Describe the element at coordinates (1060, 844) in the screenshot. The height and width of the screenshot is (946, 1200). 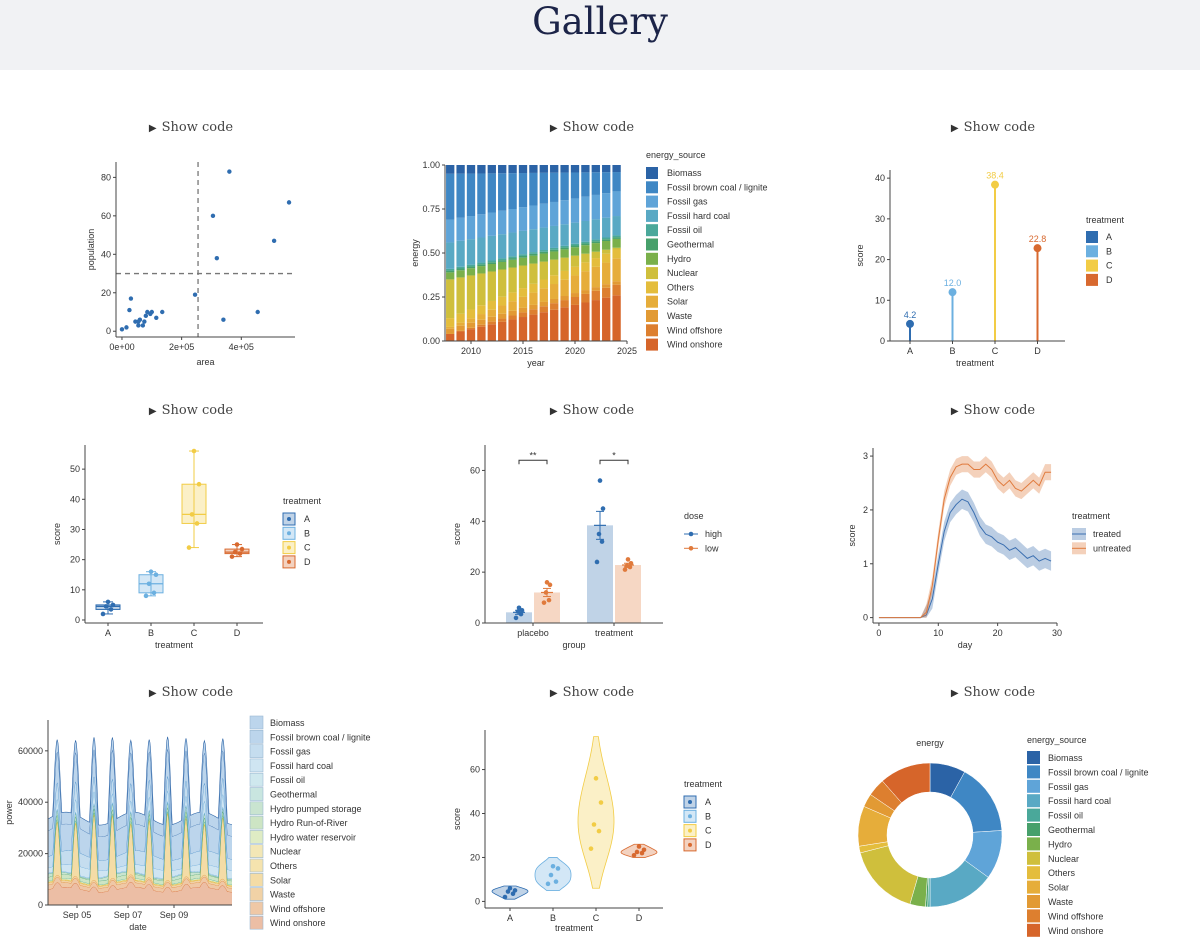
I see `legend-label: Hydro` at that location.